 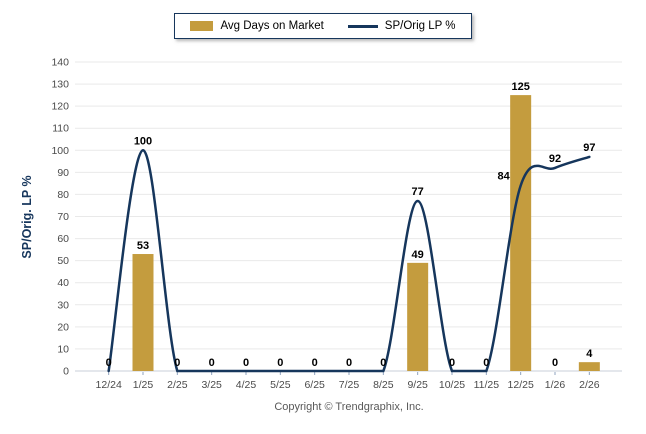 I want to click on x-tick-label: 3/25, so click(x=211, y=385).